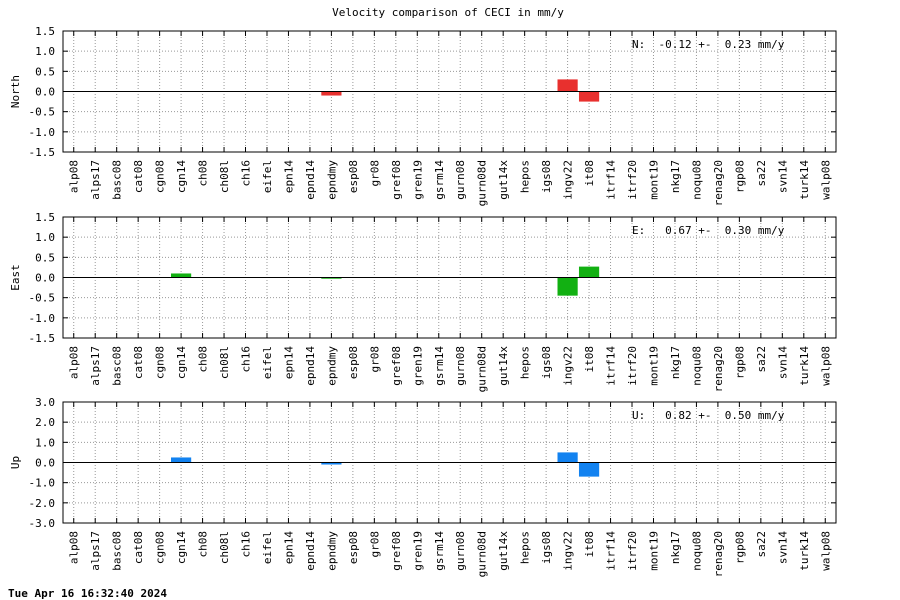  Describe the element at coordinates (804, 180) in the screenshot. I see `x-tick-label: turk14` at that location.